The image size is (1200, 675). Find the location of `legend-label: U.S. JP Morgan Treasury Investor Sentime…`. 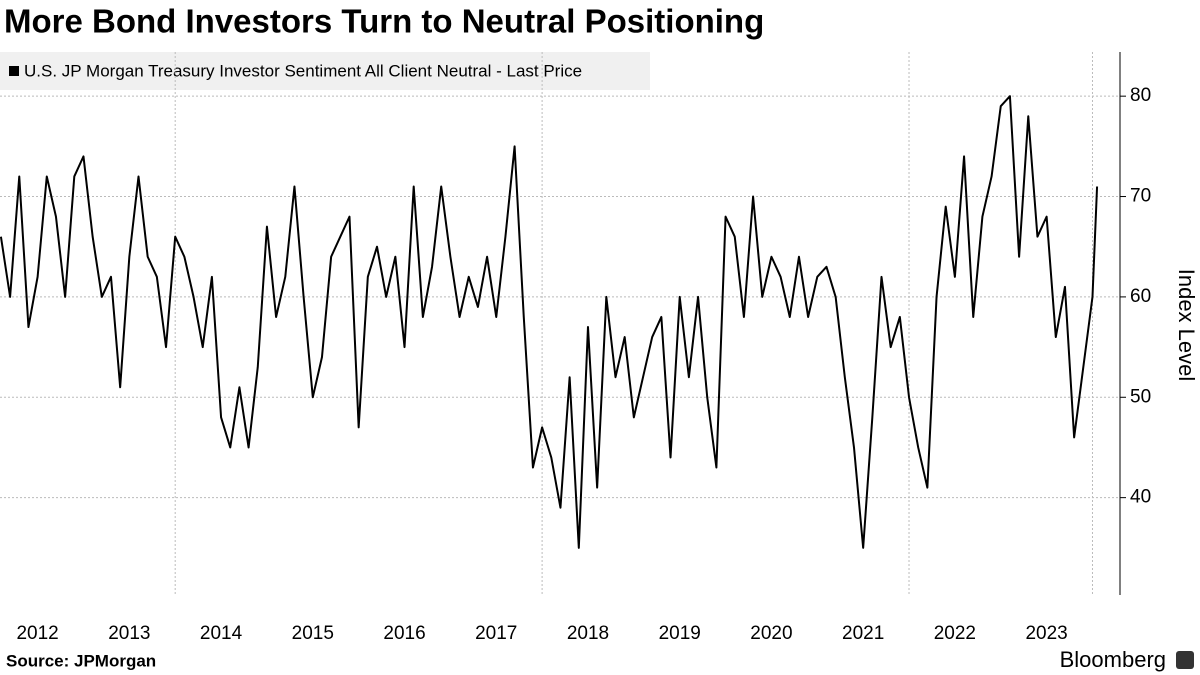

legend-label: U.S. JP Morgan Treasury Investor Sentime… is located at coordinates (303, 70).